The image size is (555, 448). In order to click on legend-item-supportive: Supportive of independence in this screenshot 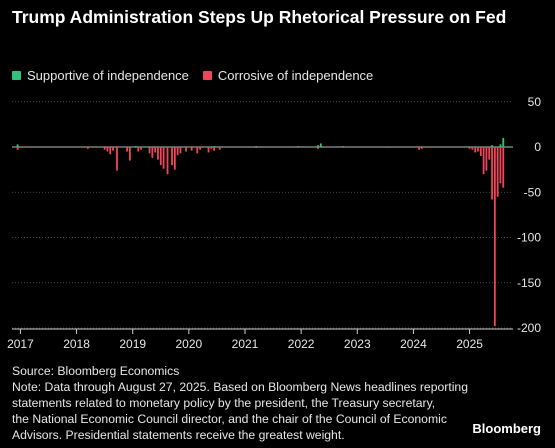, I will do `click(100, 75)`.